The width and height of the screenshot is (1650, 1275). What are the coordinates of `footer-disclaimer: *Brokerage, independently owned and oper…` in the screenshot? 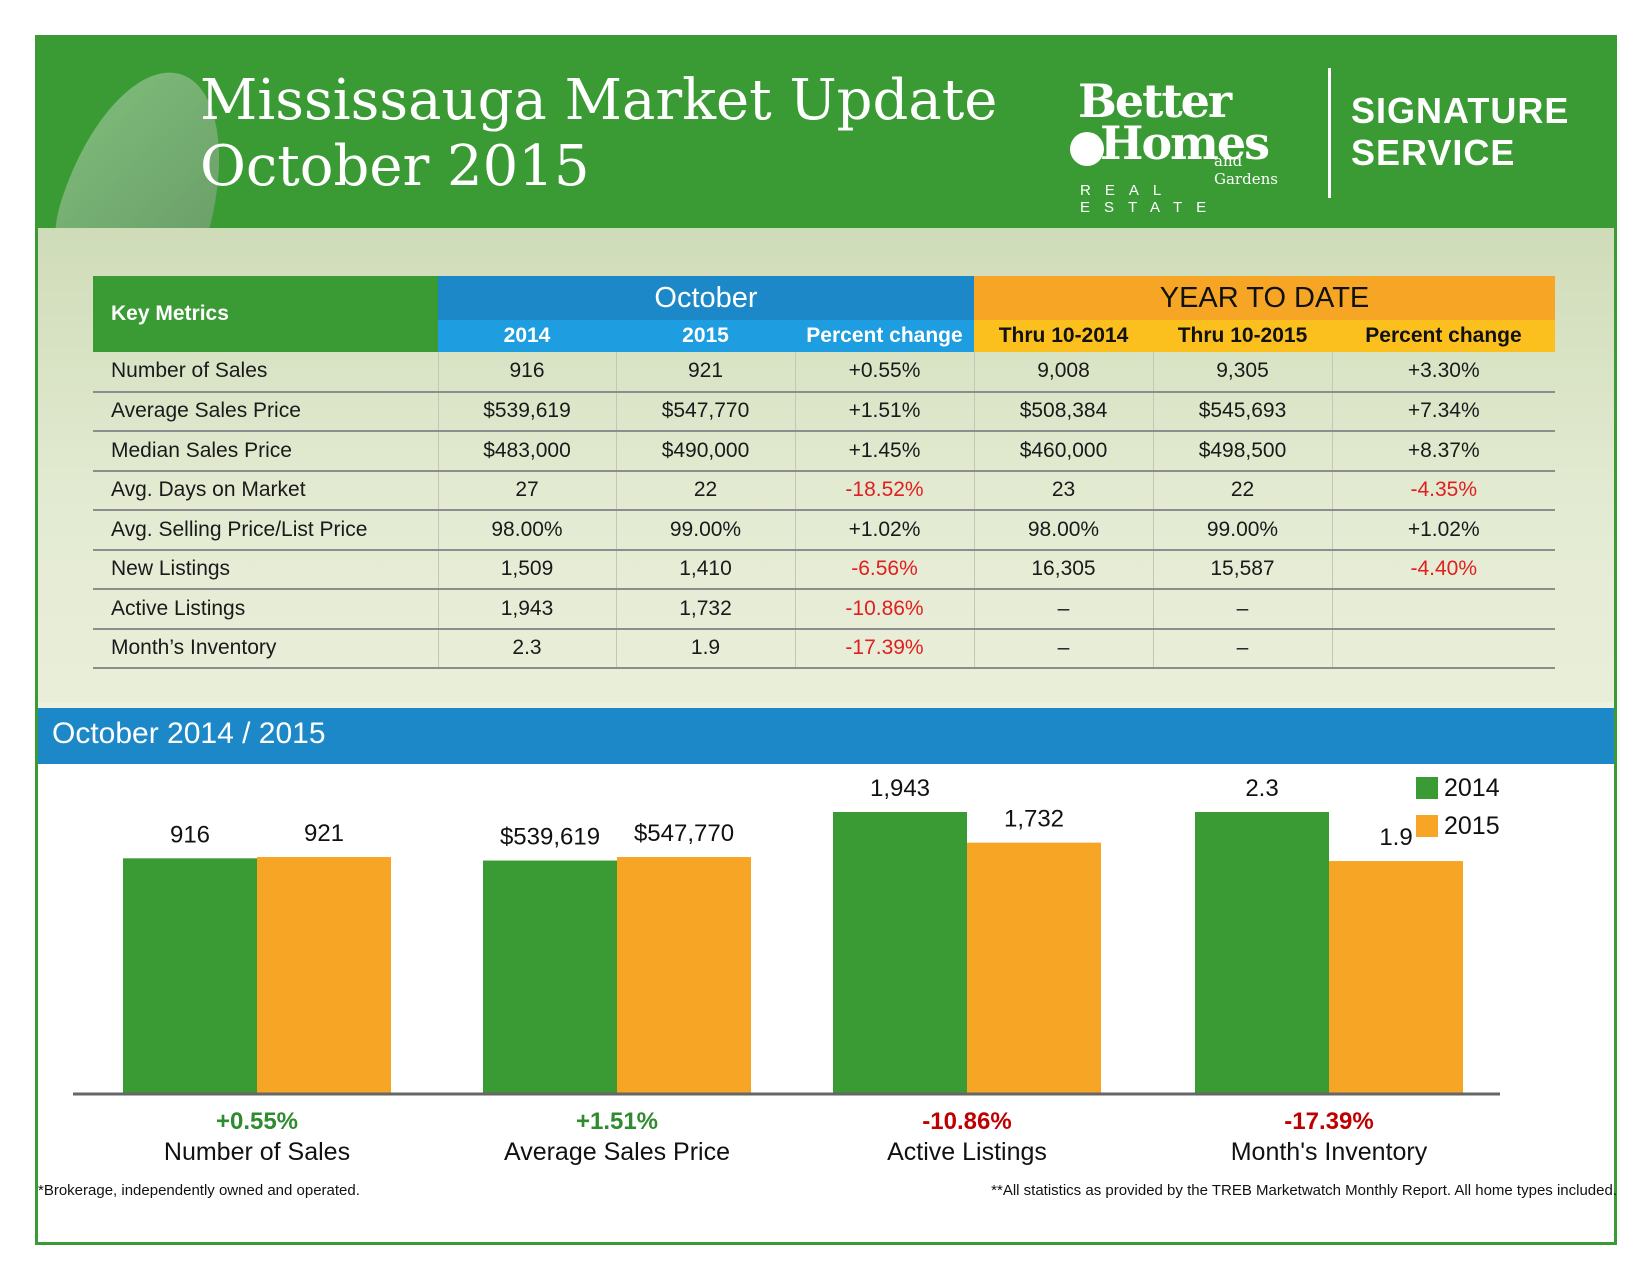 It's located at (199, 1190).